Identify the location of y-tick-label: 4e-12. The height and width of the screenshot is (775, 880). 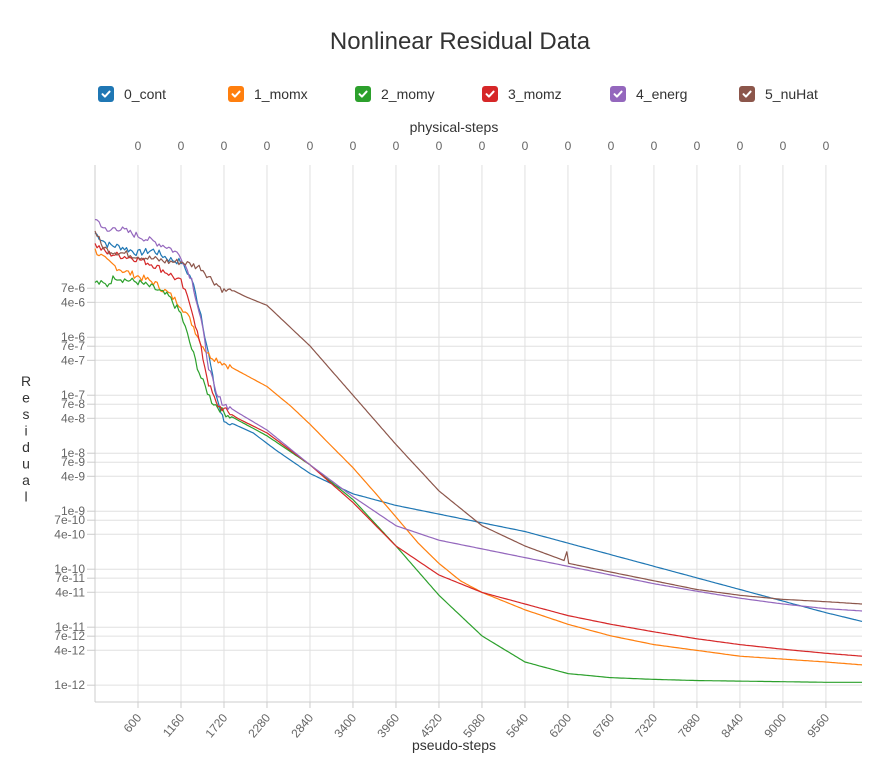
(69, 650).